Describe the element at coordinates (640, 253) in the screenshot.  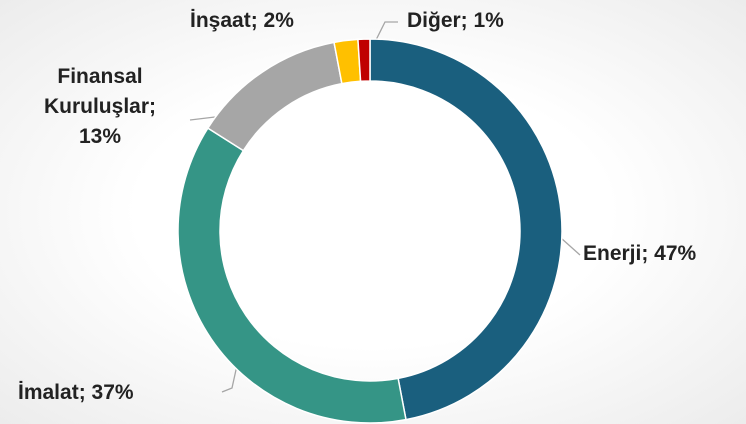
I see `data-label: Enerji; 47%` at that location.